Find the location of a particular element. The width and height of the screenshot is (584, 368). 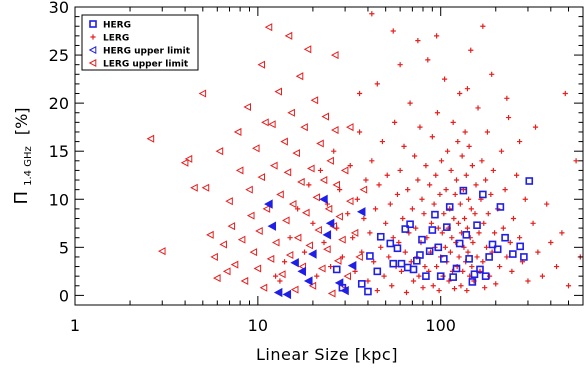

y-tick-label: 25 is located at coordinates (59, 55).